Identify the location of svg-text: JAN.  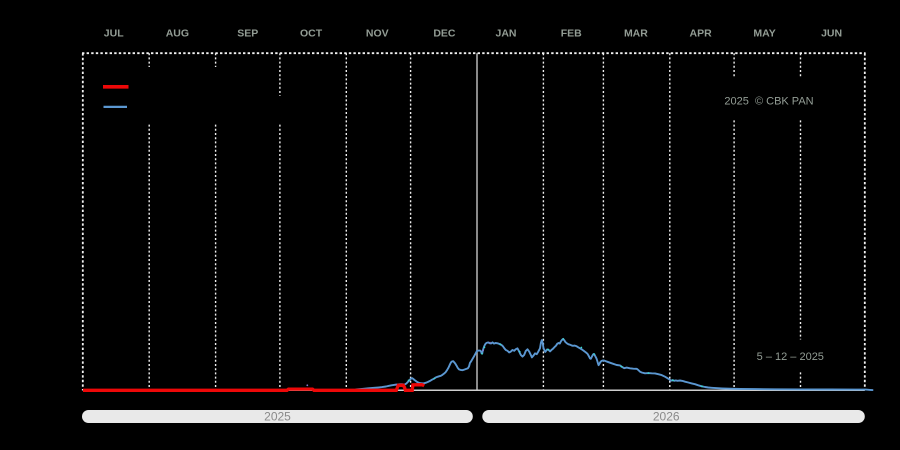
(505, 34).